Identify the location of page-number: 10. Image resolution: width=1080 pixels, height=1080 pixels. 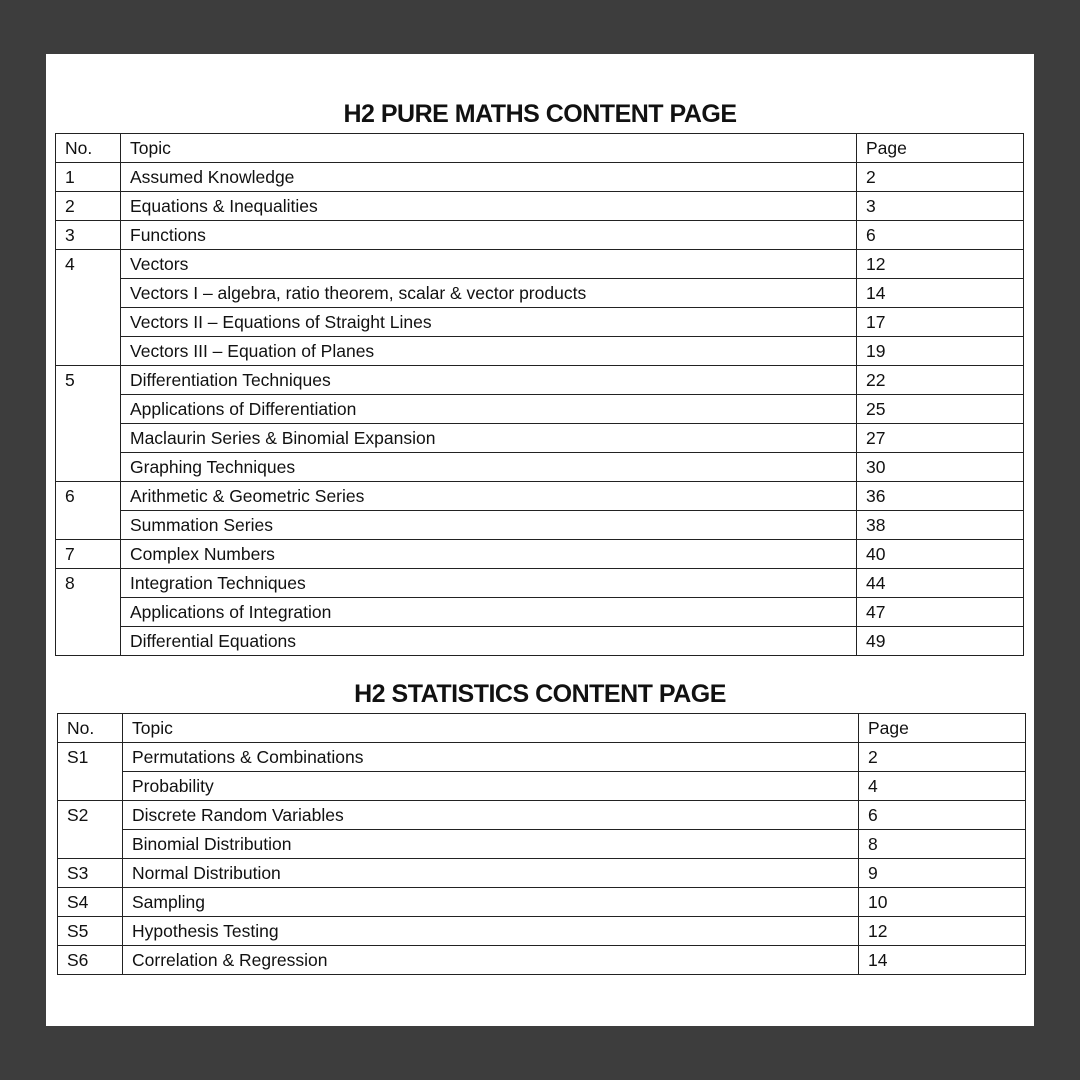
(942, 902).